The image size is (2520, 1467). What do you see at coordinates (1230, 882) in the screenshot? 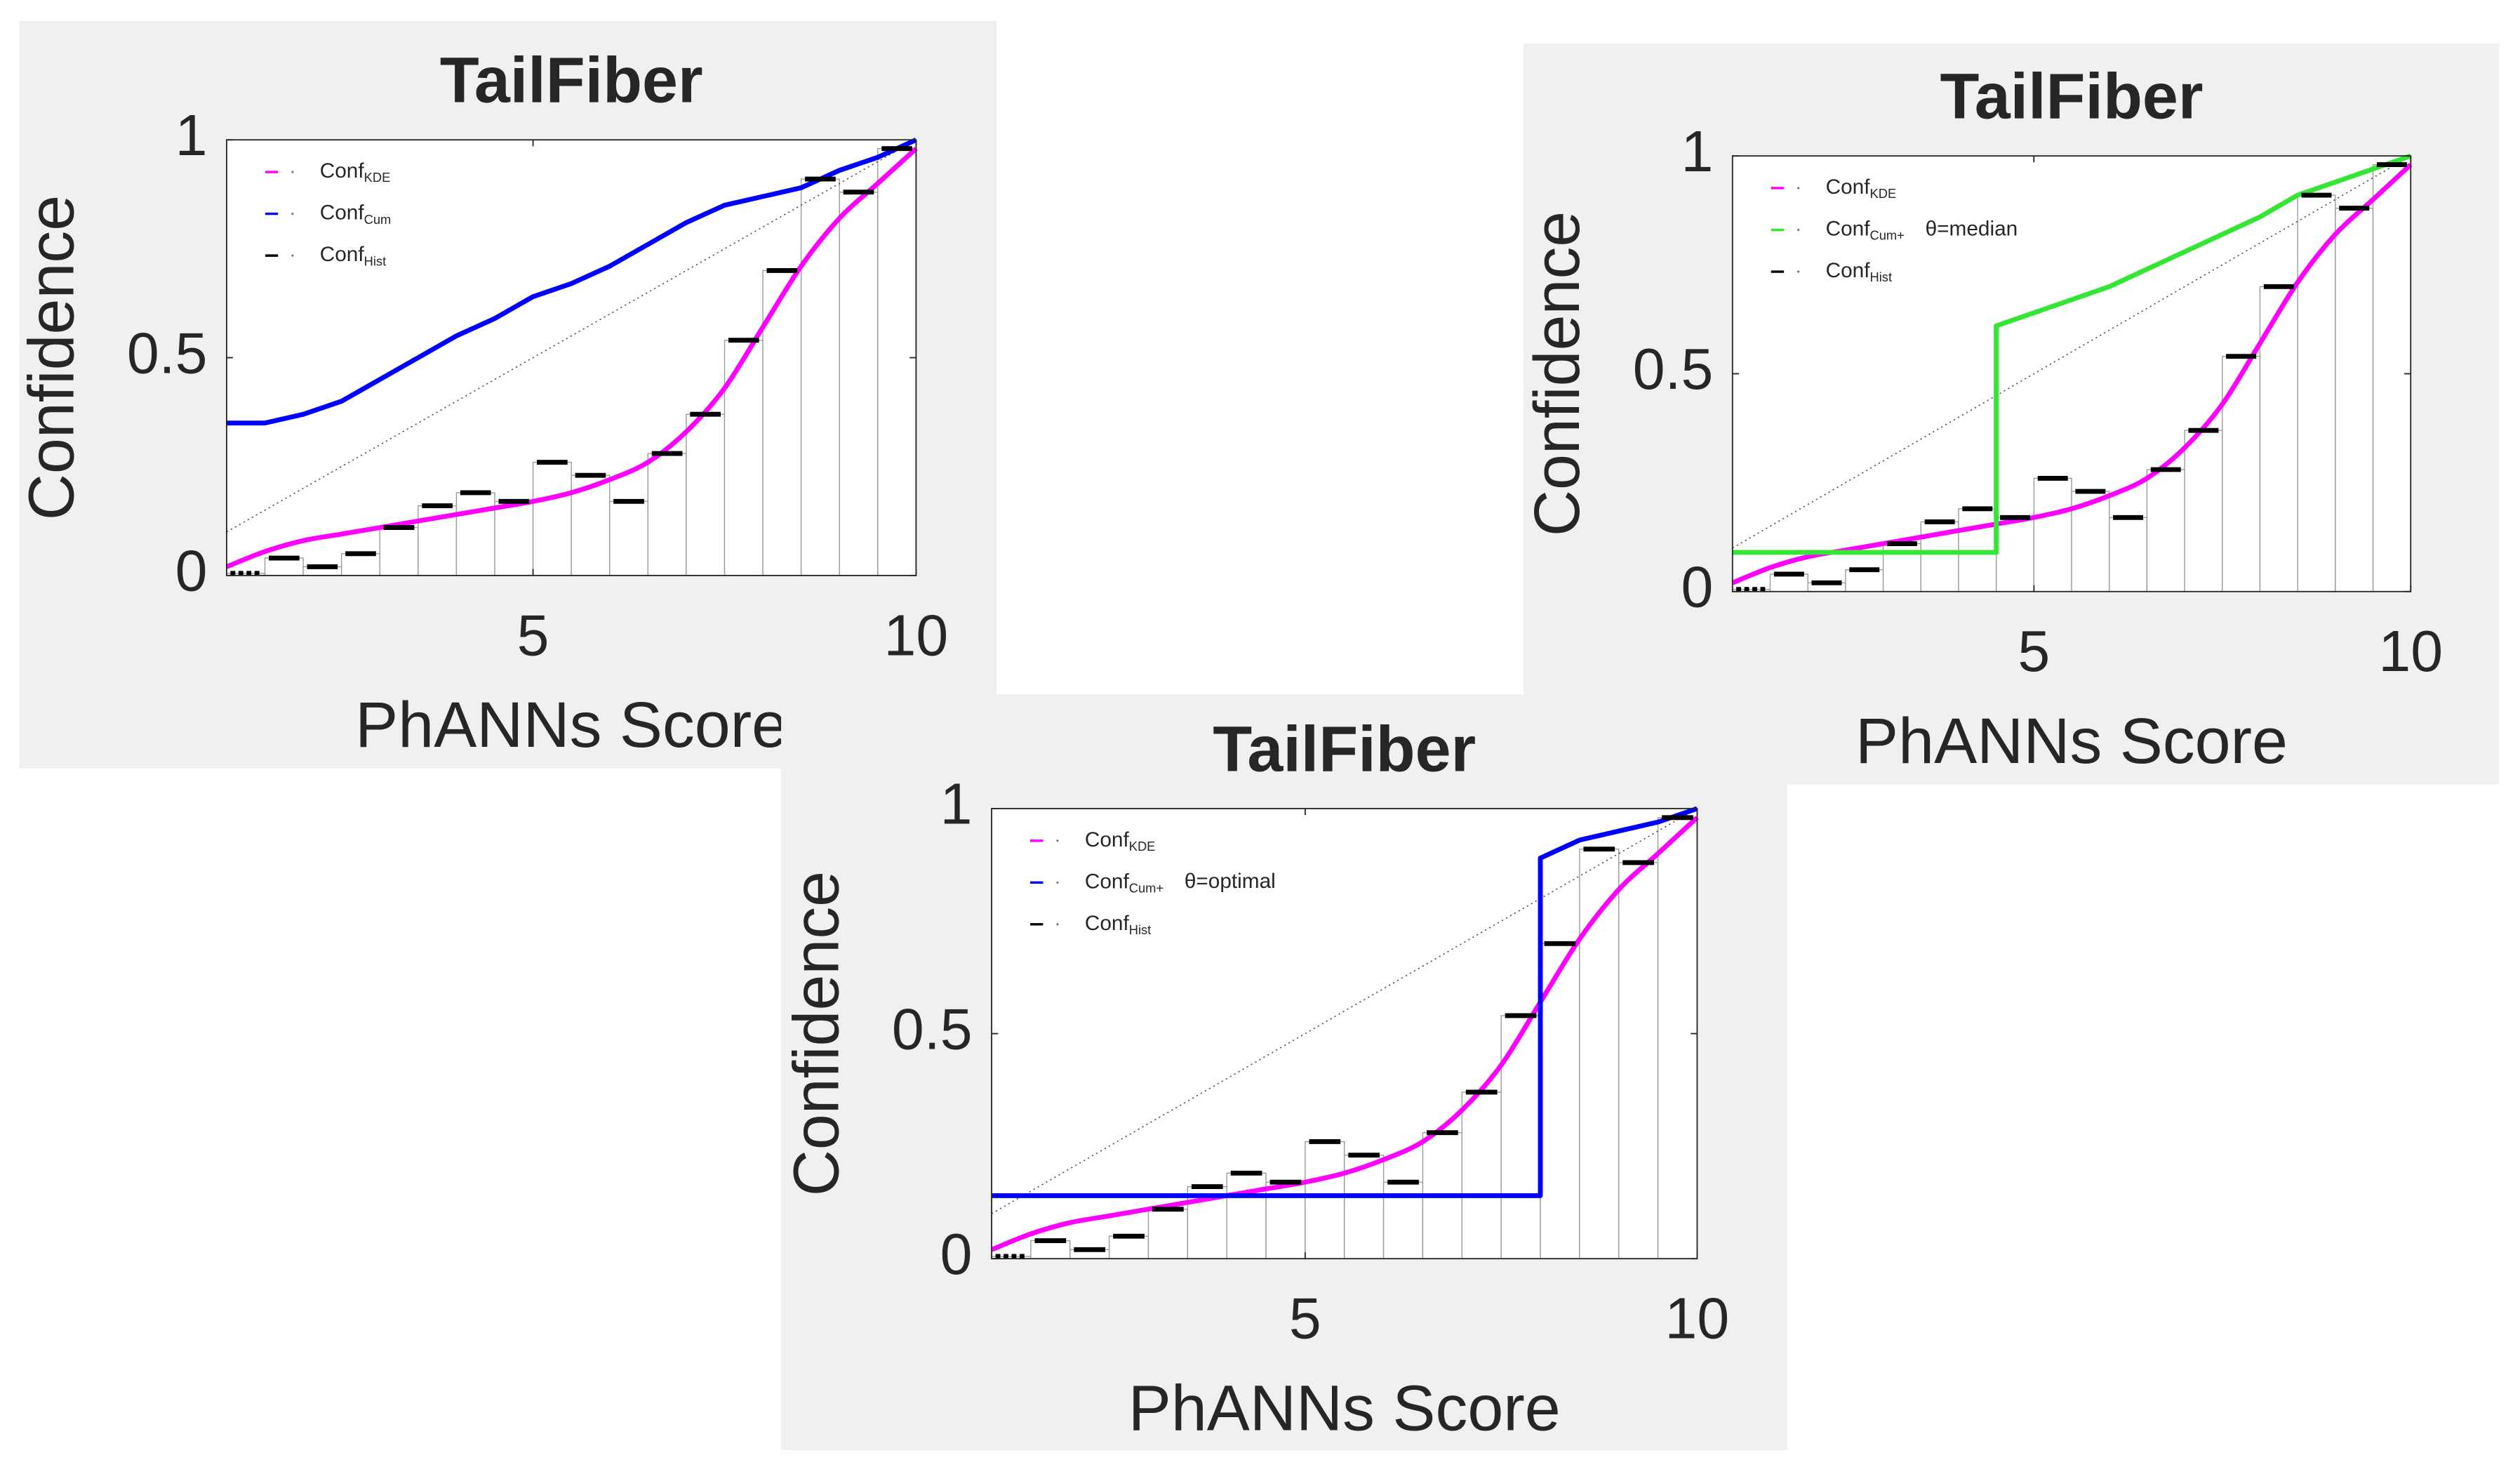
I see `legend-annotation: θ=optimal` at bounding box center [1230, 882].